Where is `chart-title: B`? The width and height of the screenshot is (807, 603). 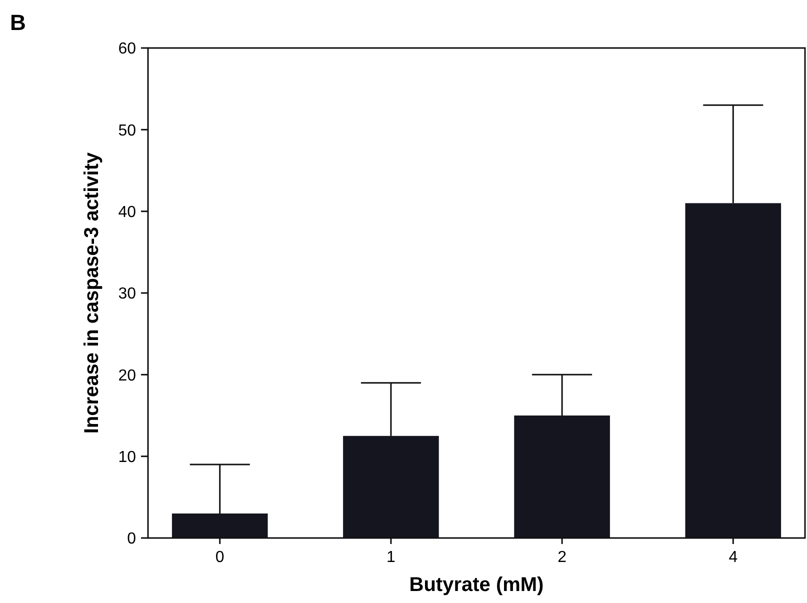 chart-title: B is located at coordinates (18, 22).